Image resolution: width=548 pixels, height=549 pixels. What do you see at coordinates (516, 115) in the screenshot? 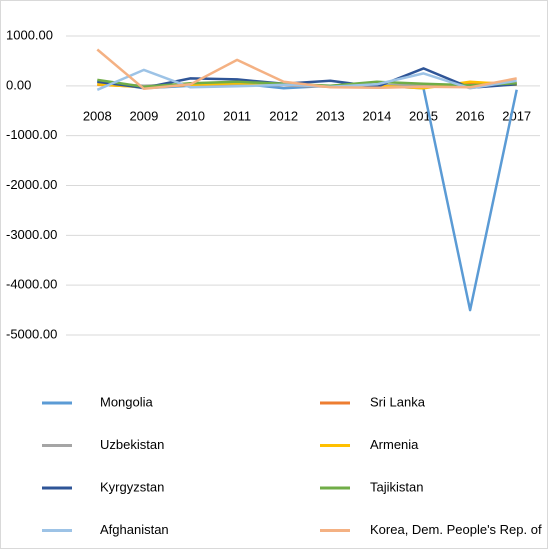
I see `x-tick-label: 2017` at bounding box center [516, 115].